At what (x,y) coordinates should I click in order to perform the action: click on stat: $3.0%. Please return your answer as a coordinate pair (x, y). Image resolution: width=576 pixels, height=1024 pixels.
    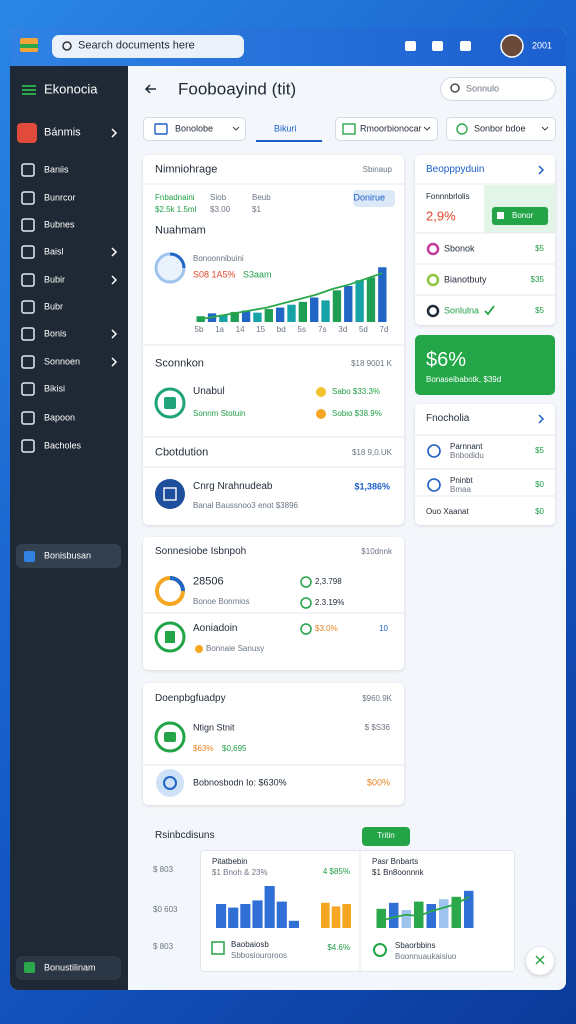
    Looking at the image, I should click on (326, 628).